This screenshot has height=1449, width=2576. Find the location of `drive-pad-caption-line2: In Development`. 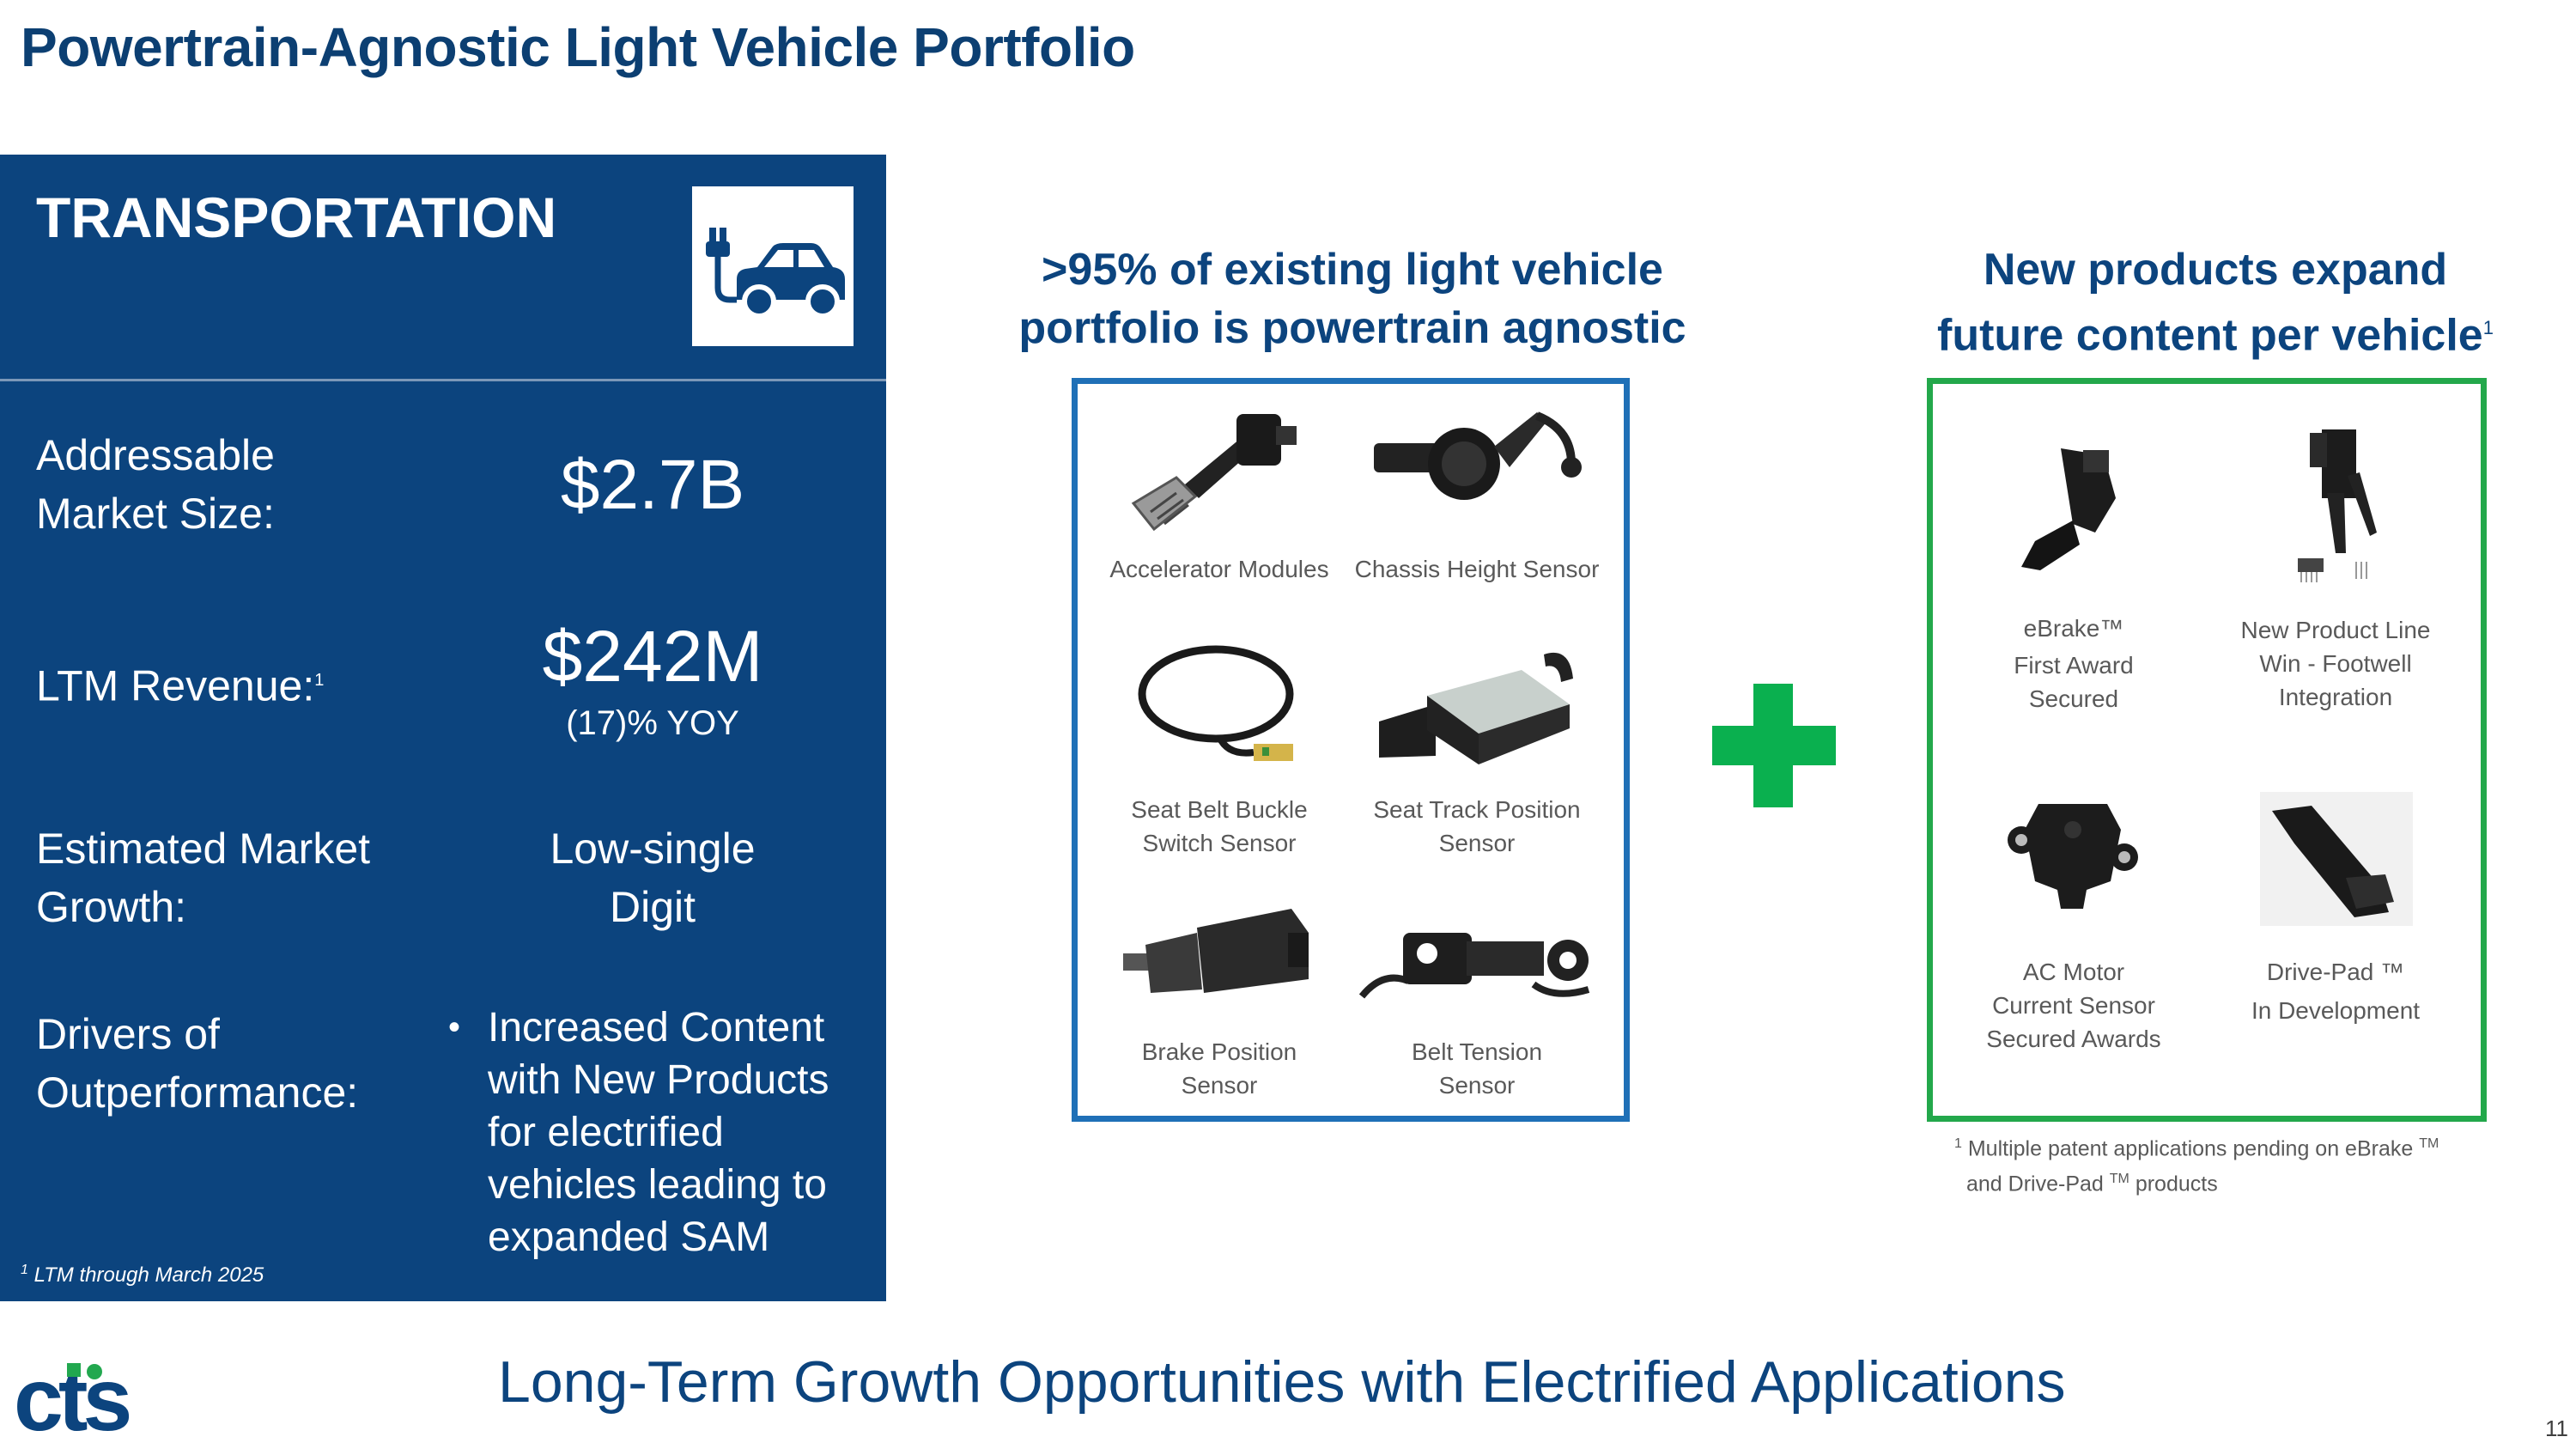

drive-pad-caption-line2: In Development is located at coordinates (2336, 1010).